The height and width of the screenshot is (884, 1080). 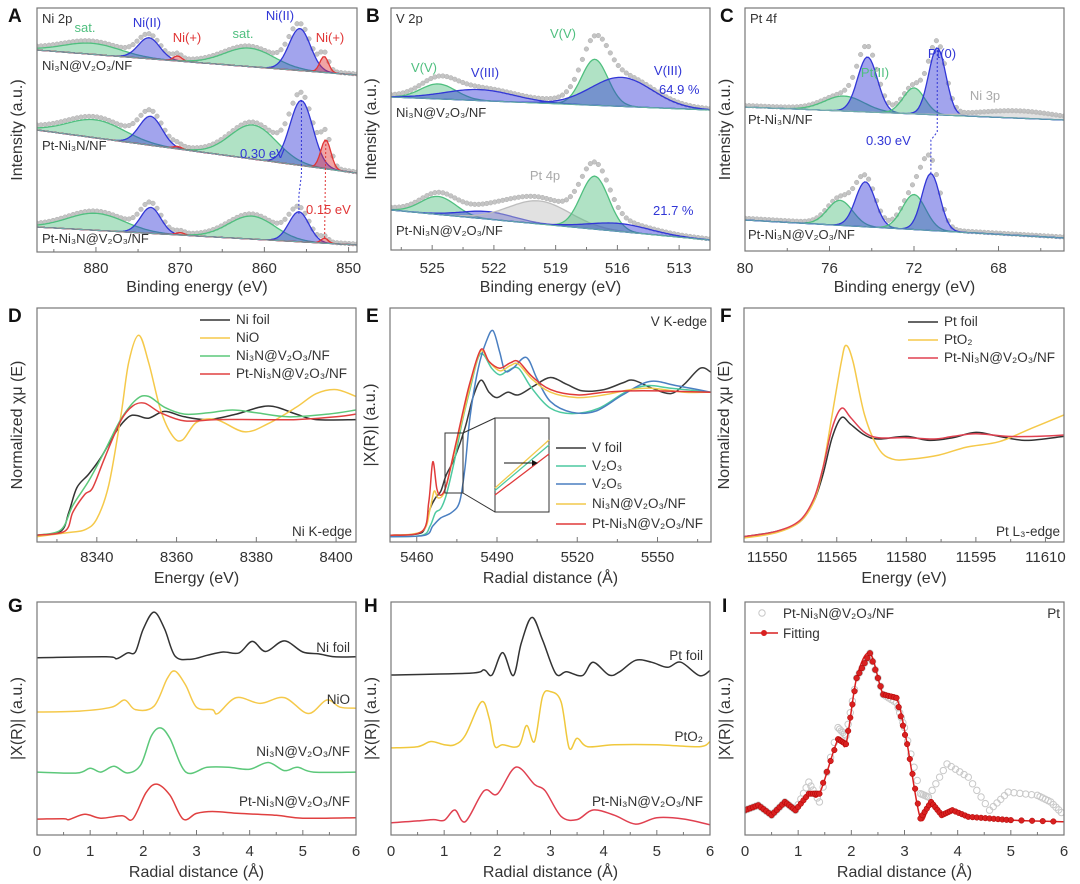 What do you see at coordinates (15, 606) in the screenshot?
I see `panel-letter: G` at bounding box center [15, 606].